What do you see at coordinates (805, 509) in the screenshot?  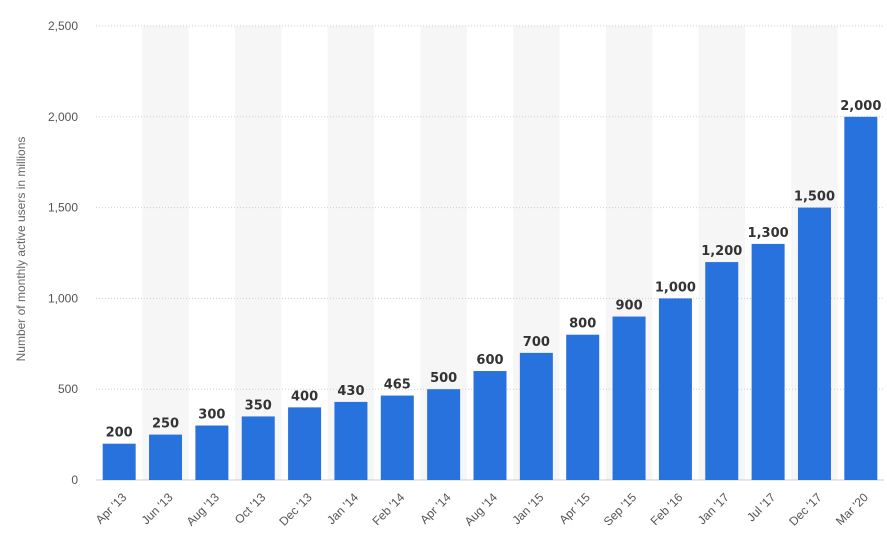 I see `x-tick-label: Dec '17` at bounding box center [805, 509].